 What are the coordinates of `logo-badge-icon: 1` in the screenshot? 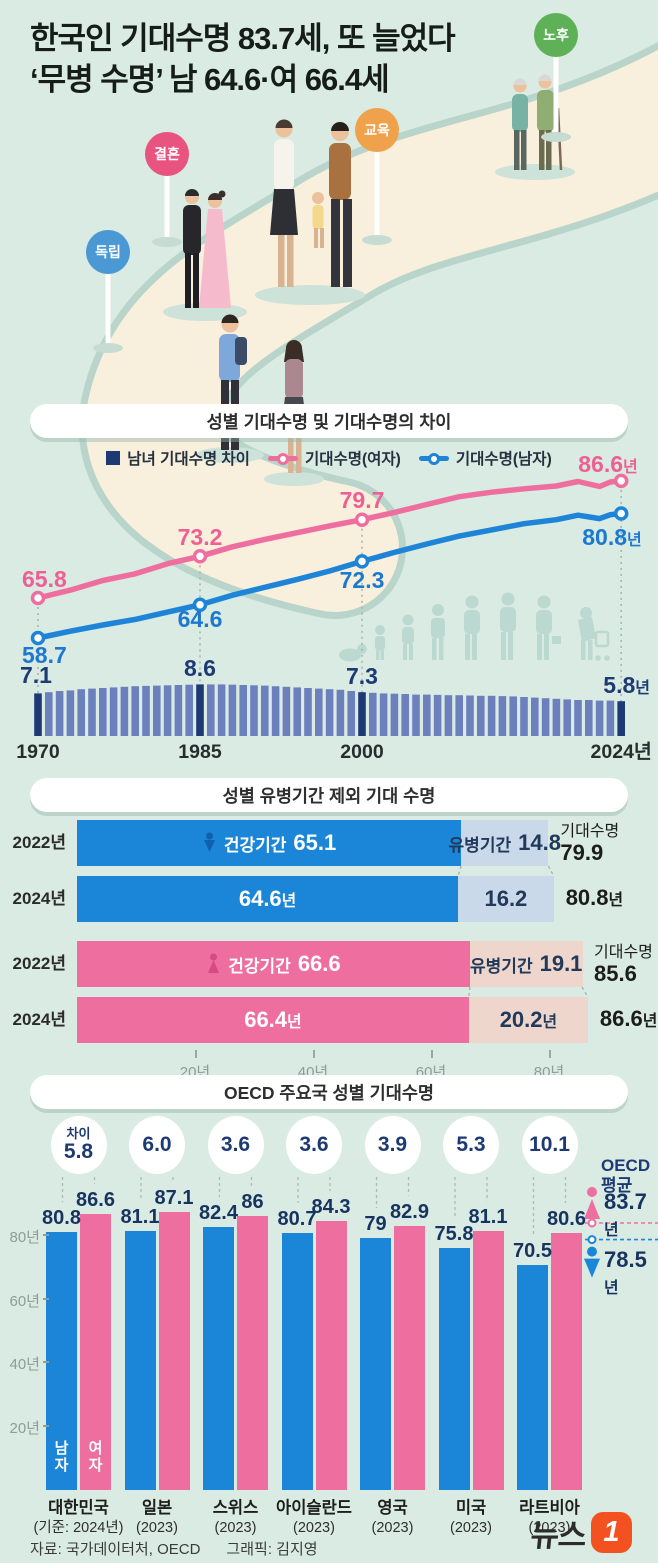 It's located at (611, 1532).